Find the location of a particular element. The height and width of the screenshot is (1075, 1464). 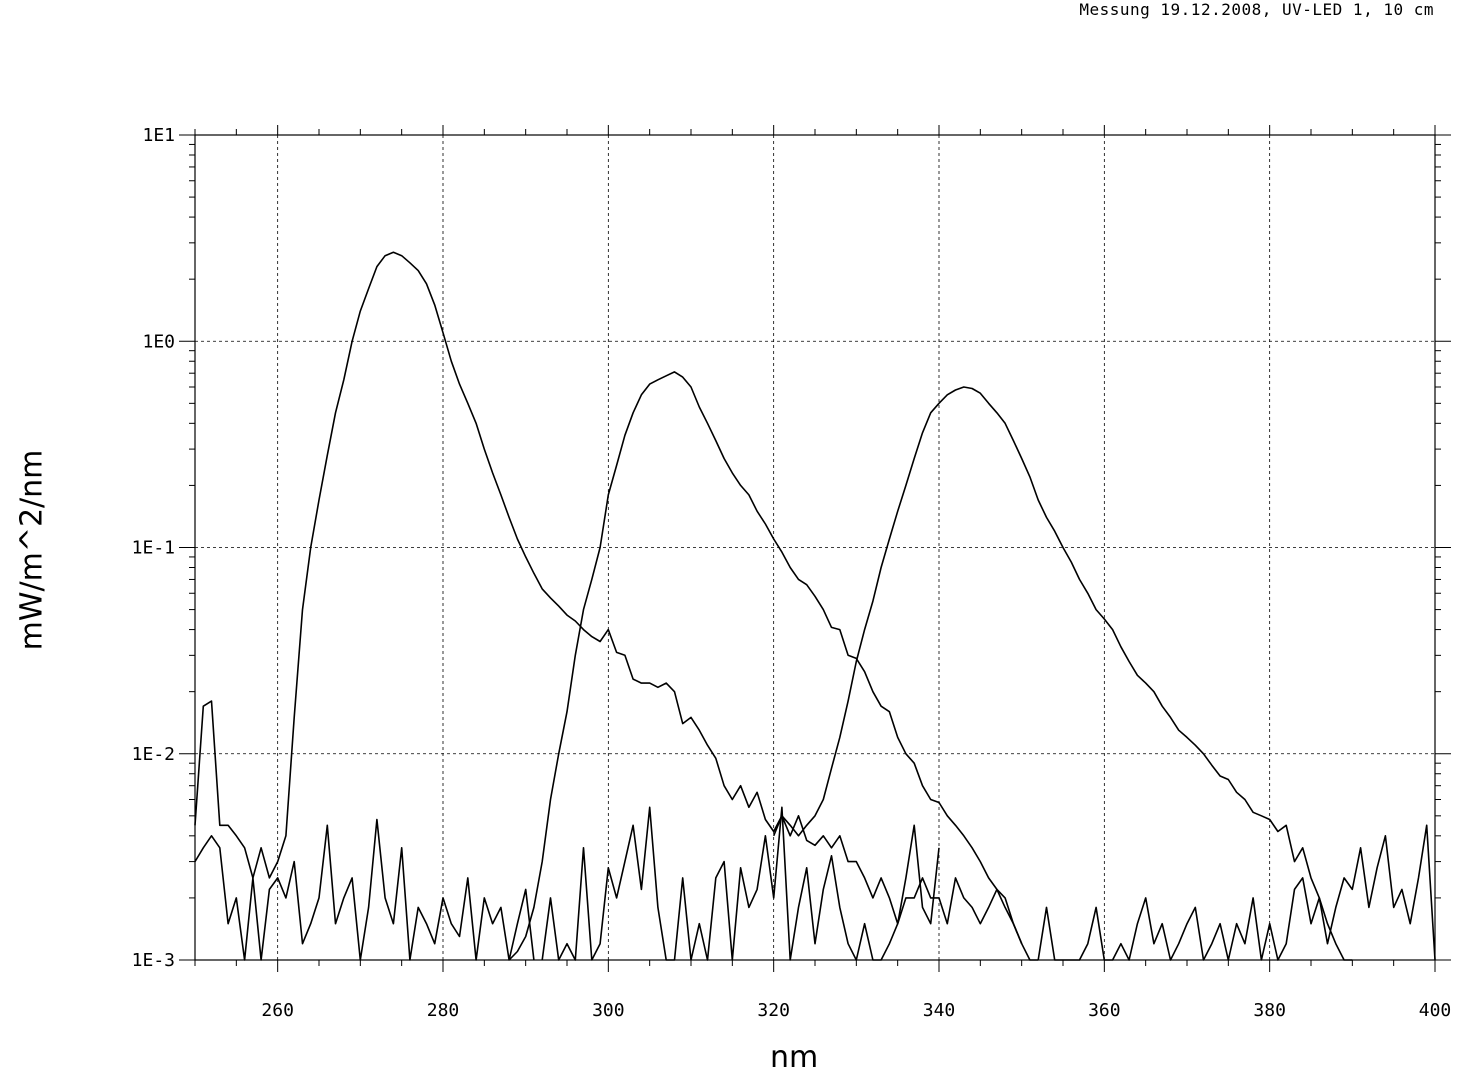

y-tick-label: 1E-2 is located at coordinates (153, 754).